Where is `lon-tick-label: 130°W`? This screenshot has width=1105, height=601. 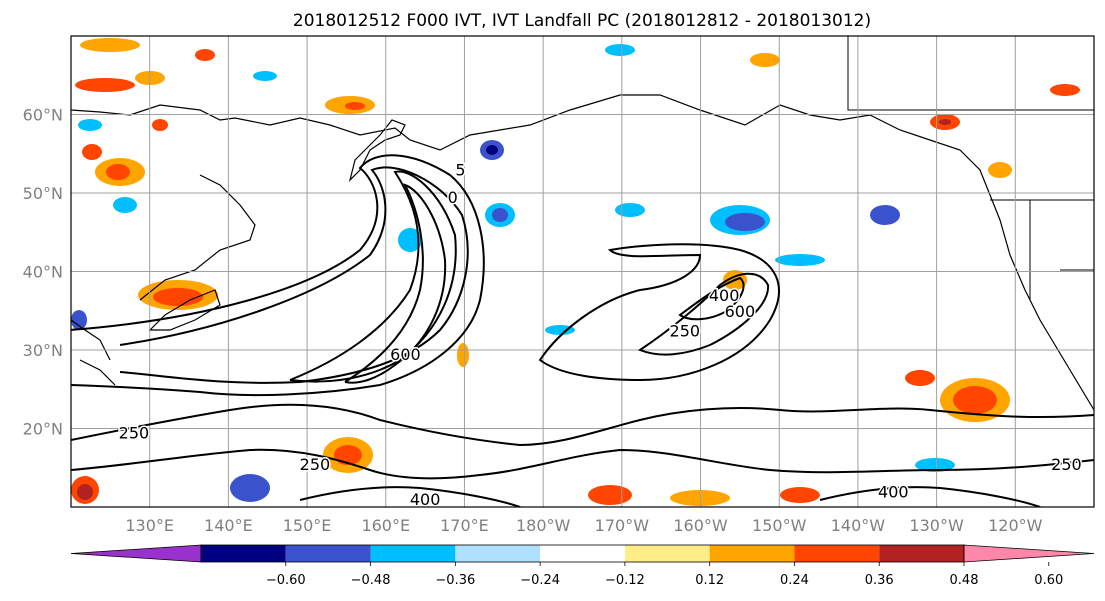
lon-tick-label: 130°W is located at coordinates (936, 525).